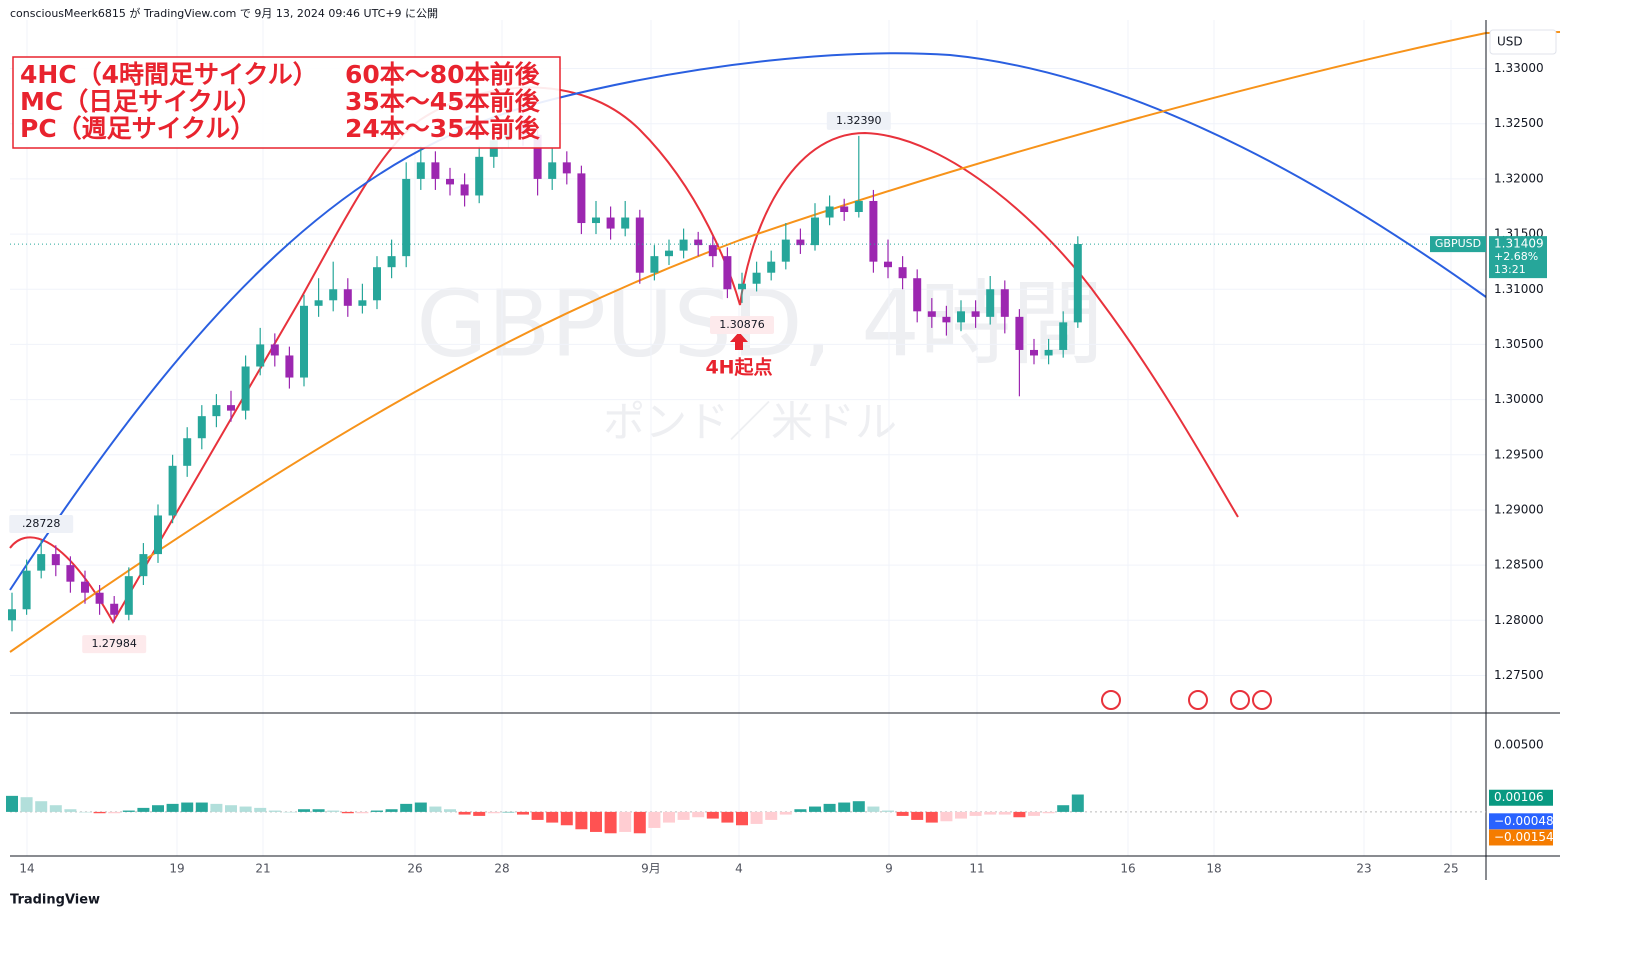 The width and height of the screenshot is (1634, 955). I want to click on x-tick-label: 26, so click(414, 869).